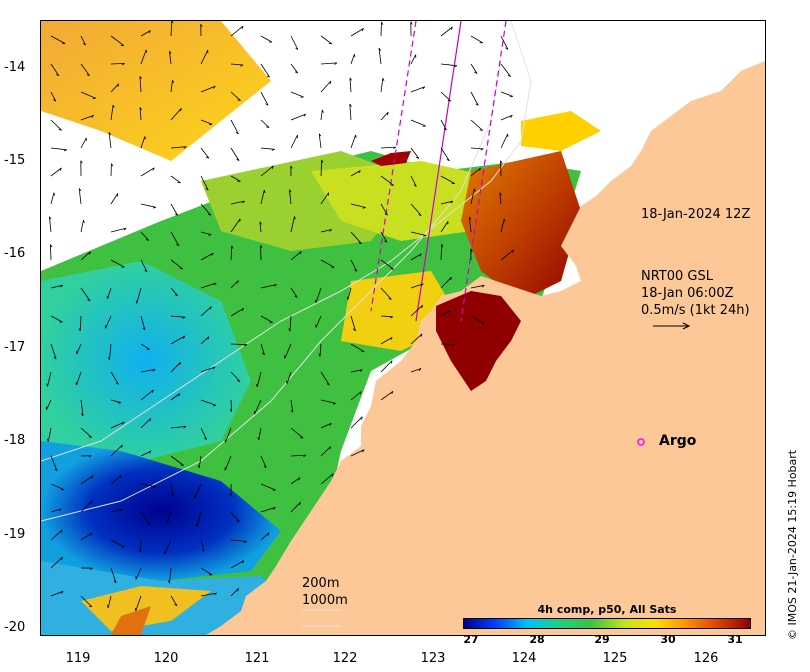  Describe the element at coordinates (641, 442) in the screenshot. I see `argo-marker` at that location.